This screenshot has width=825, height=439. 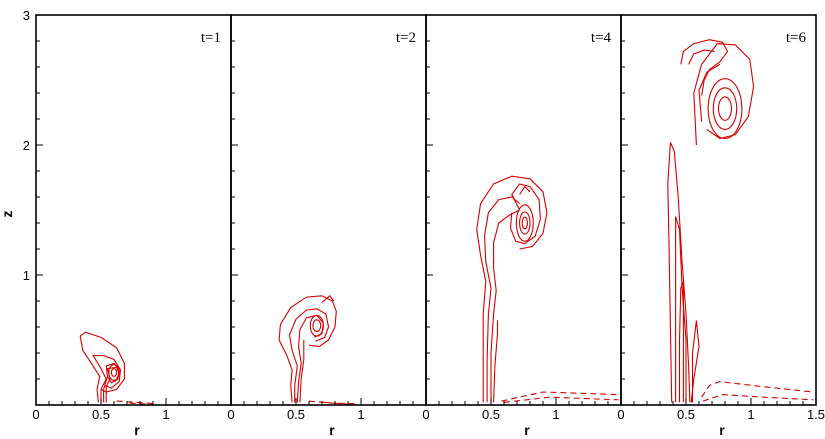 What do you see at coordinates (816, 414) in the screenshot?
I see `x-tick-label: 1.5` at bounding box center [816, 414].